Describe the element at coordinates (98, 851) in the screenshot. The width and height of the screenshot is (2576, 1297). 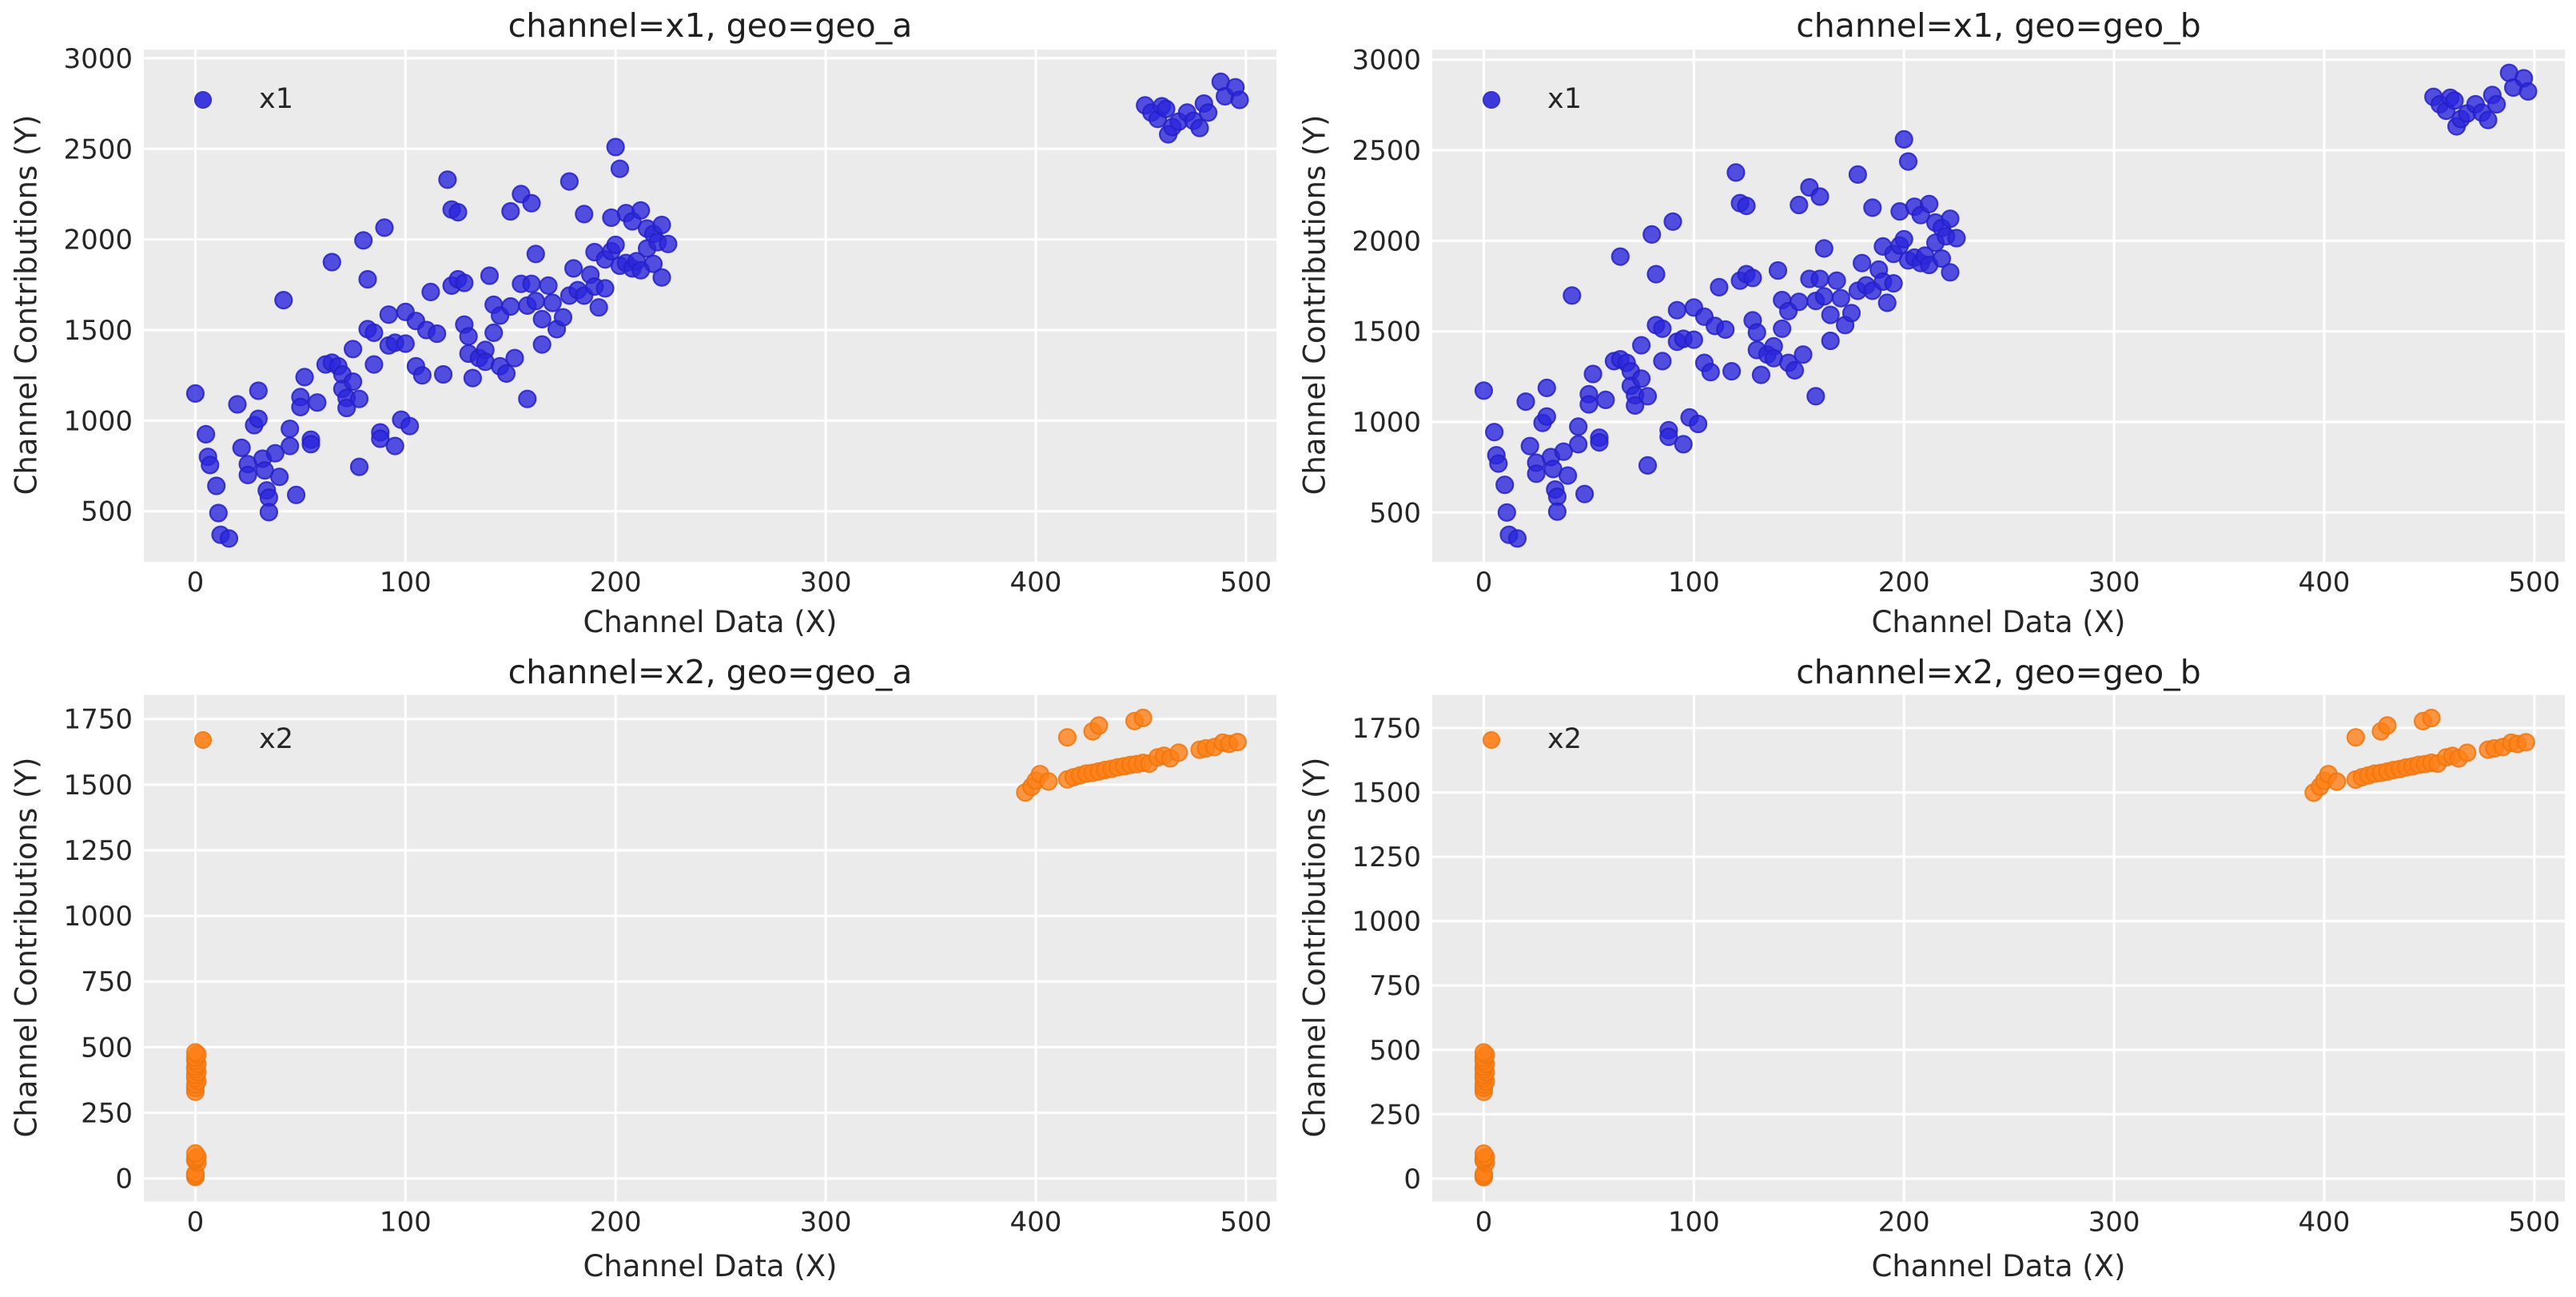
I see `y-tick-label: 1250` at that location.